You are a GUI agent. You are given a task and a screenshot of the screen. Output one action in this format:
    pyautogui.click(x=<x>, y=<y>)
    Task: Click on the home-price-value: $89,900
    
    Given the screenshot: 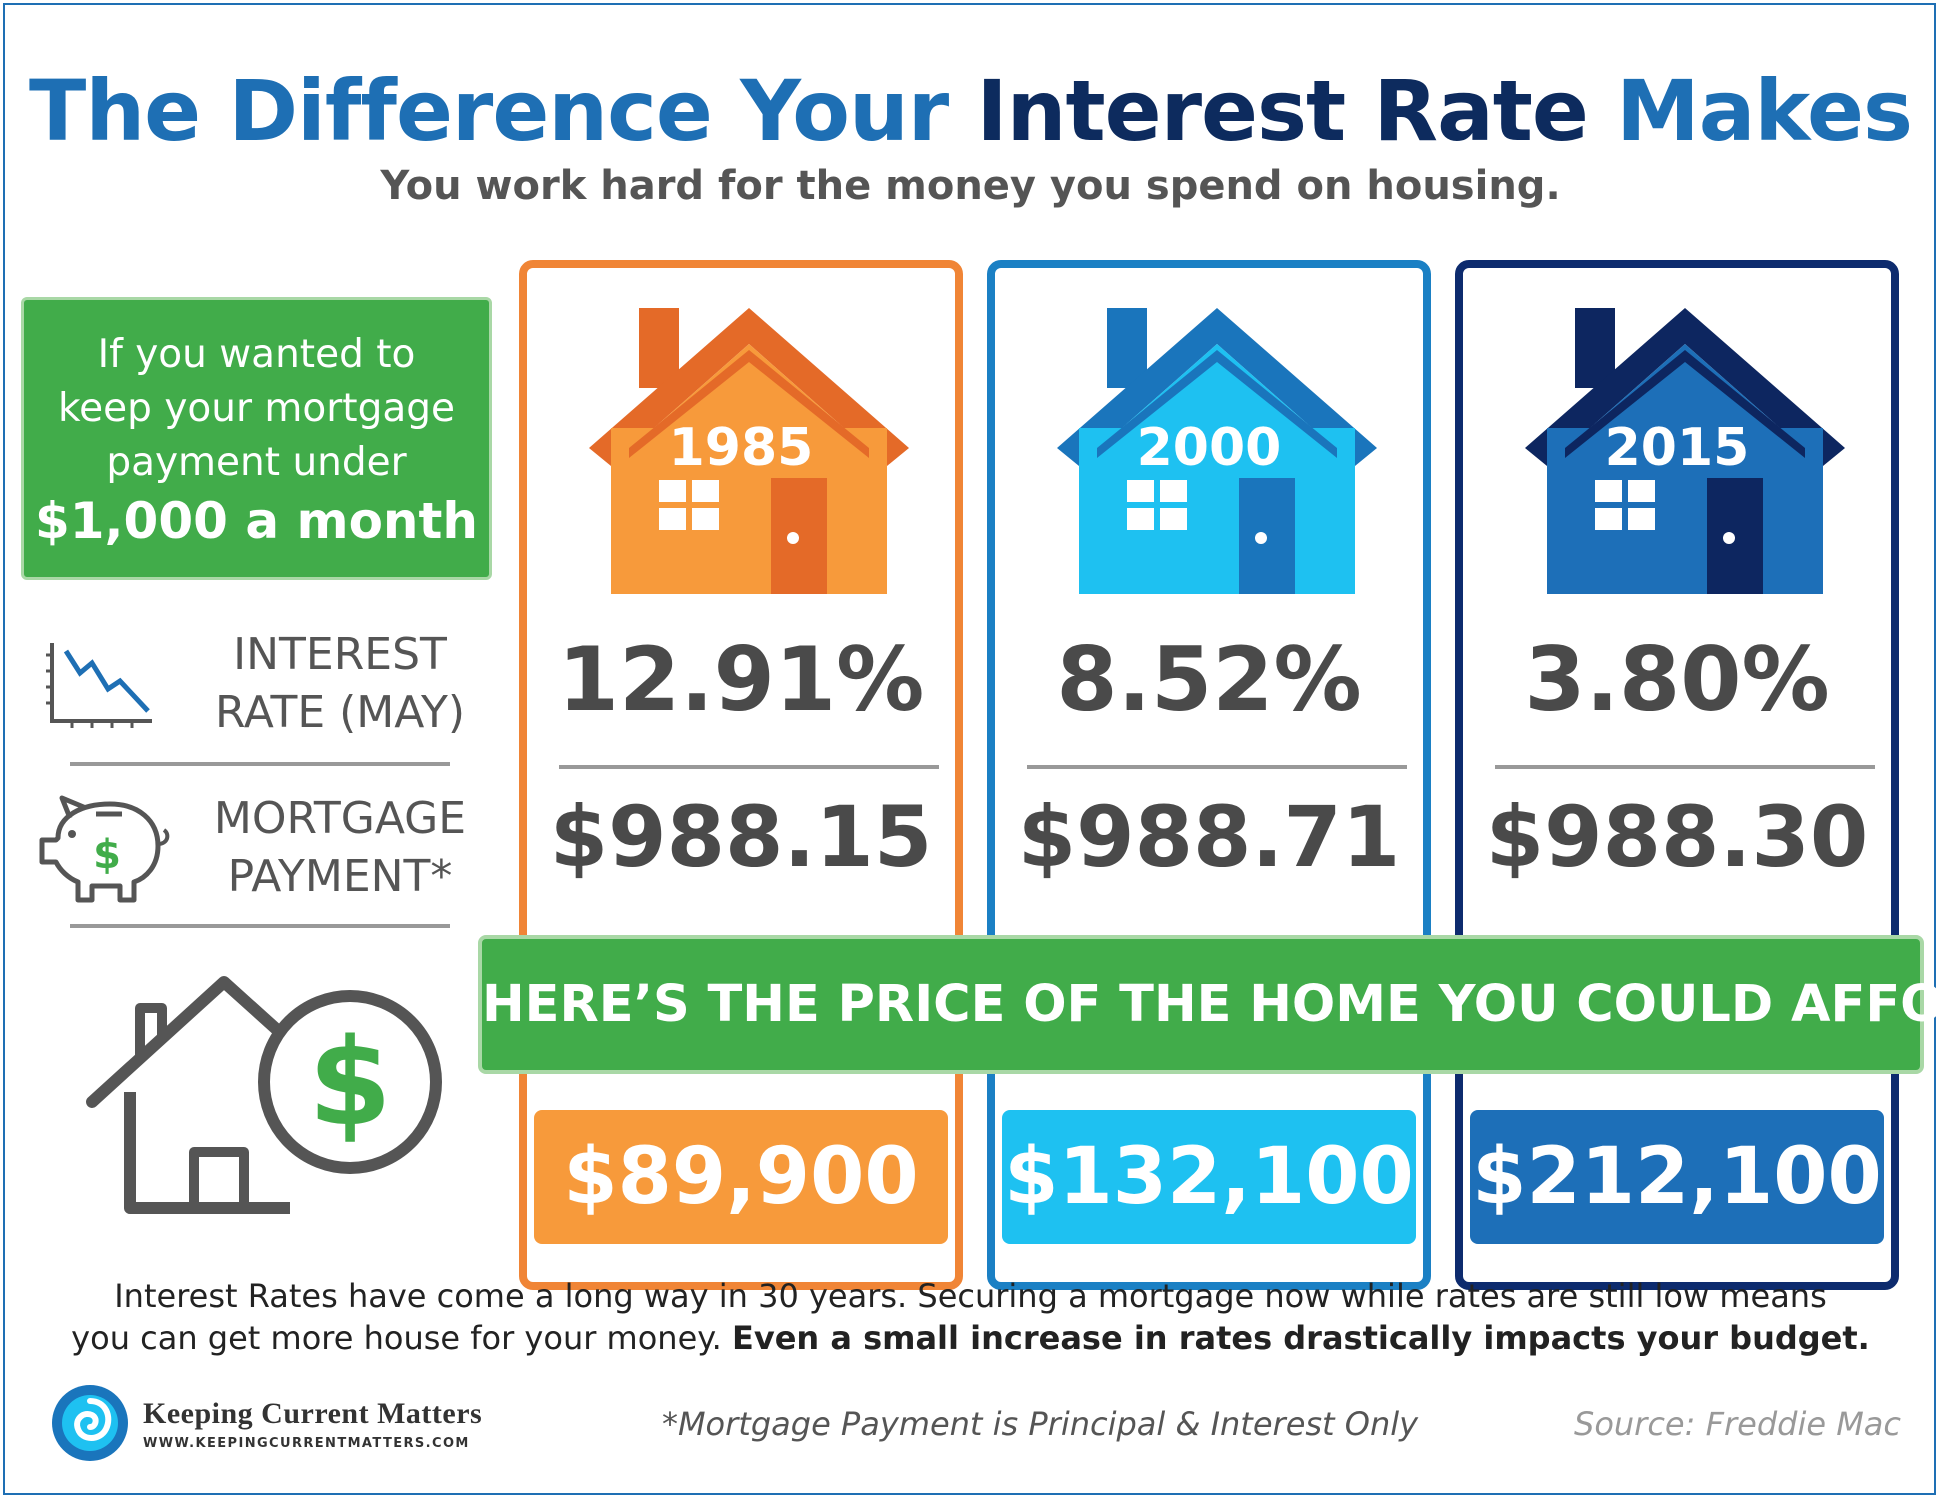 What is the action you would take?
    pyautogui.click(x=741, y=1177)
    